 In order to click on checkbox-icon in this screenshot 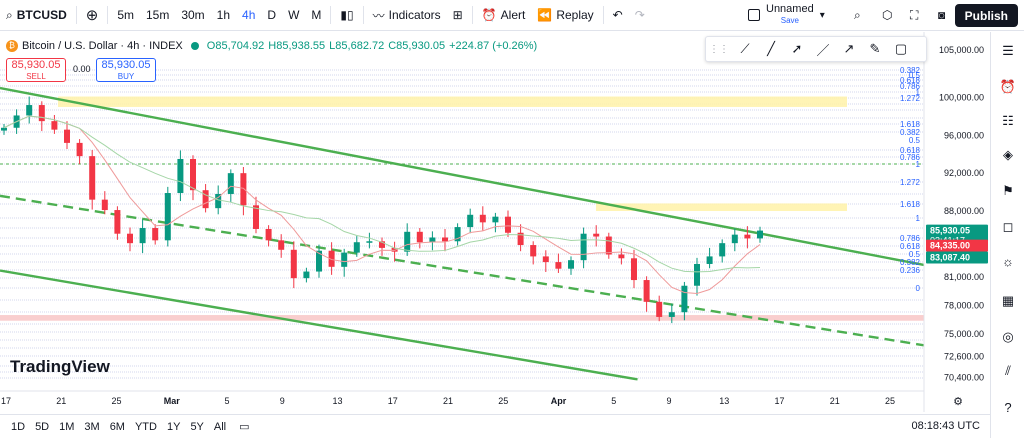, I will do `click(754, 15)`.